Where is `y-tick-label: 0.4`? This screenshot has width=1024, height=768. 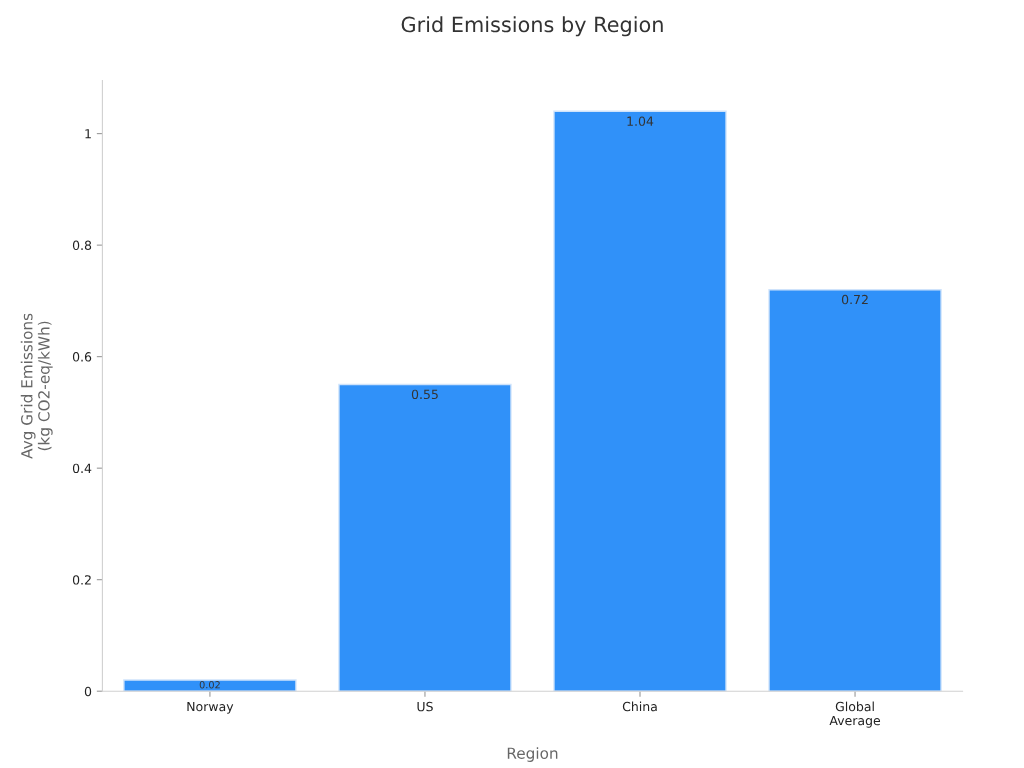
y-tick-label: 0.4 is located at coordinates (82, 468).